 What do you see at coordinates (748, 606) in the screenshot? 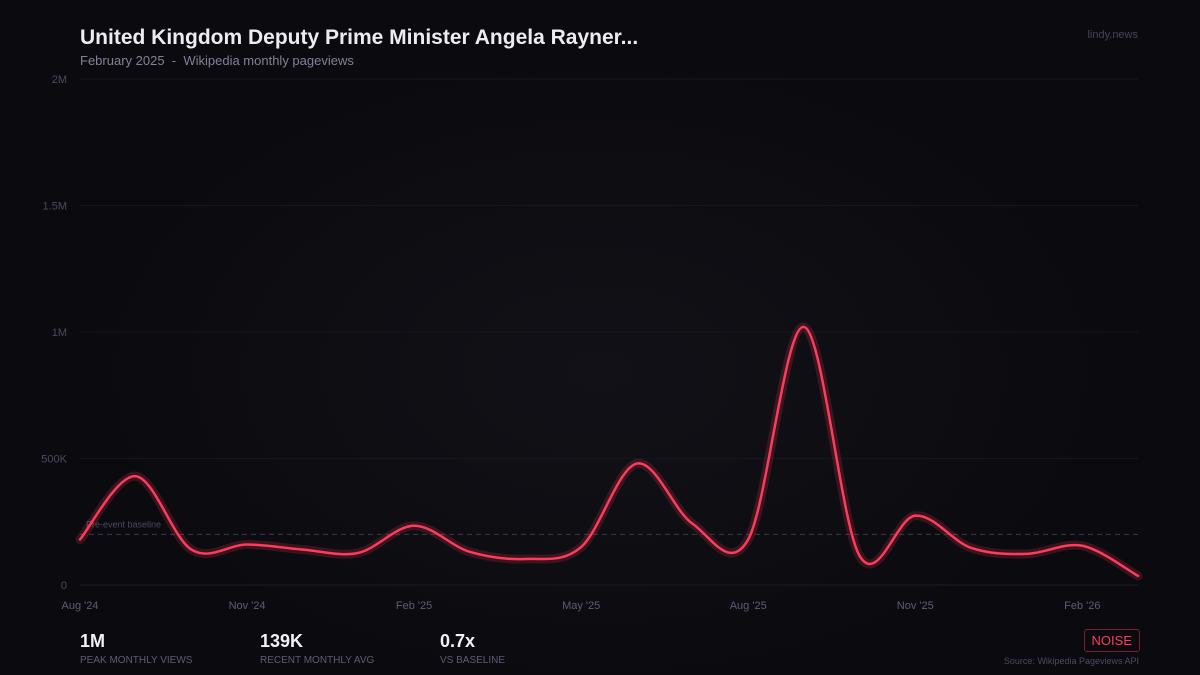
I see `x-tick-label: Aug '25` at bounding box center [748, 606].